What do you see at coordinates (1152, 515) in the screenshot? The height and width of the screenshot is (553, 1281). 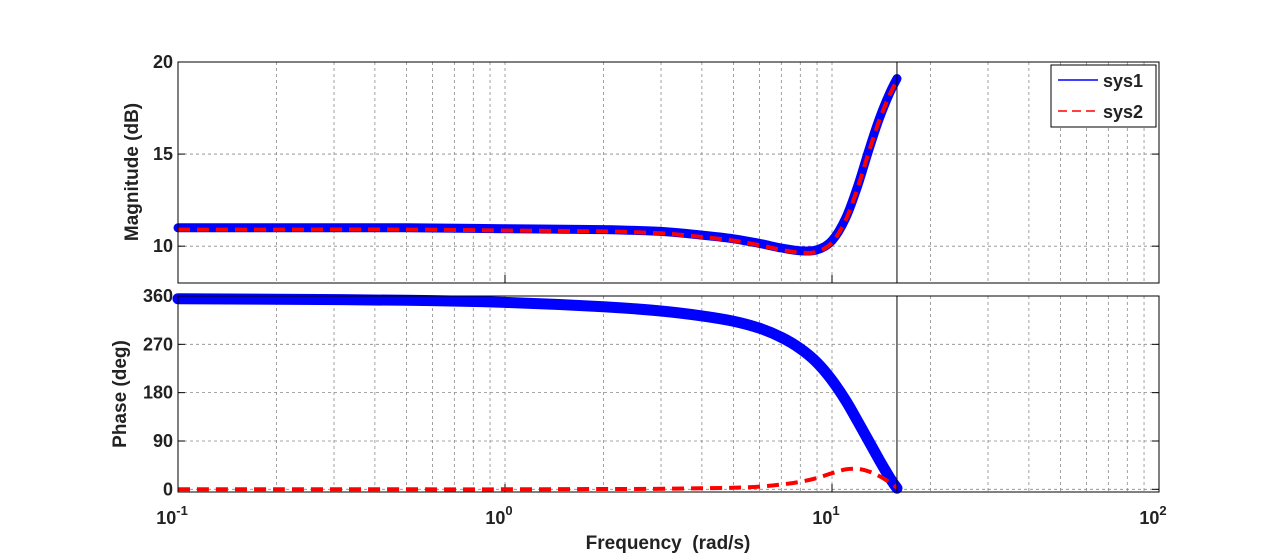 I see `x-tick-label: 10²` at bounding box center [1152, 515].